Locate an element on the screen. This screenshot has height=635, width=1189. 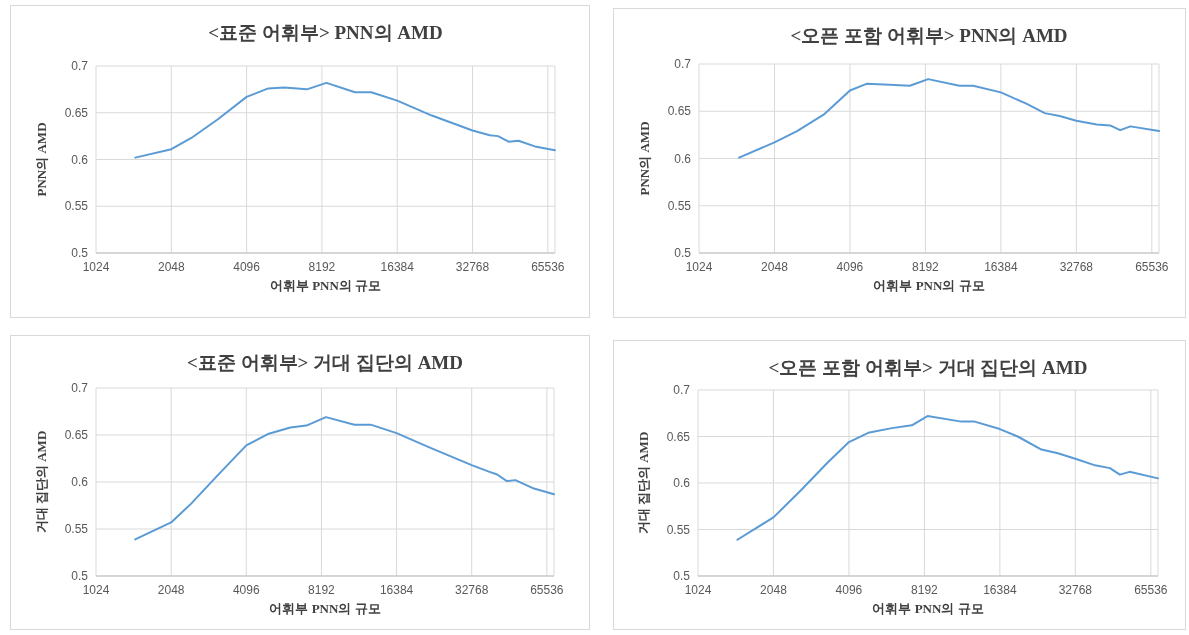
chart-title: <표준 어휘부> PNN의 AMD is located at coordinates (325, 32).